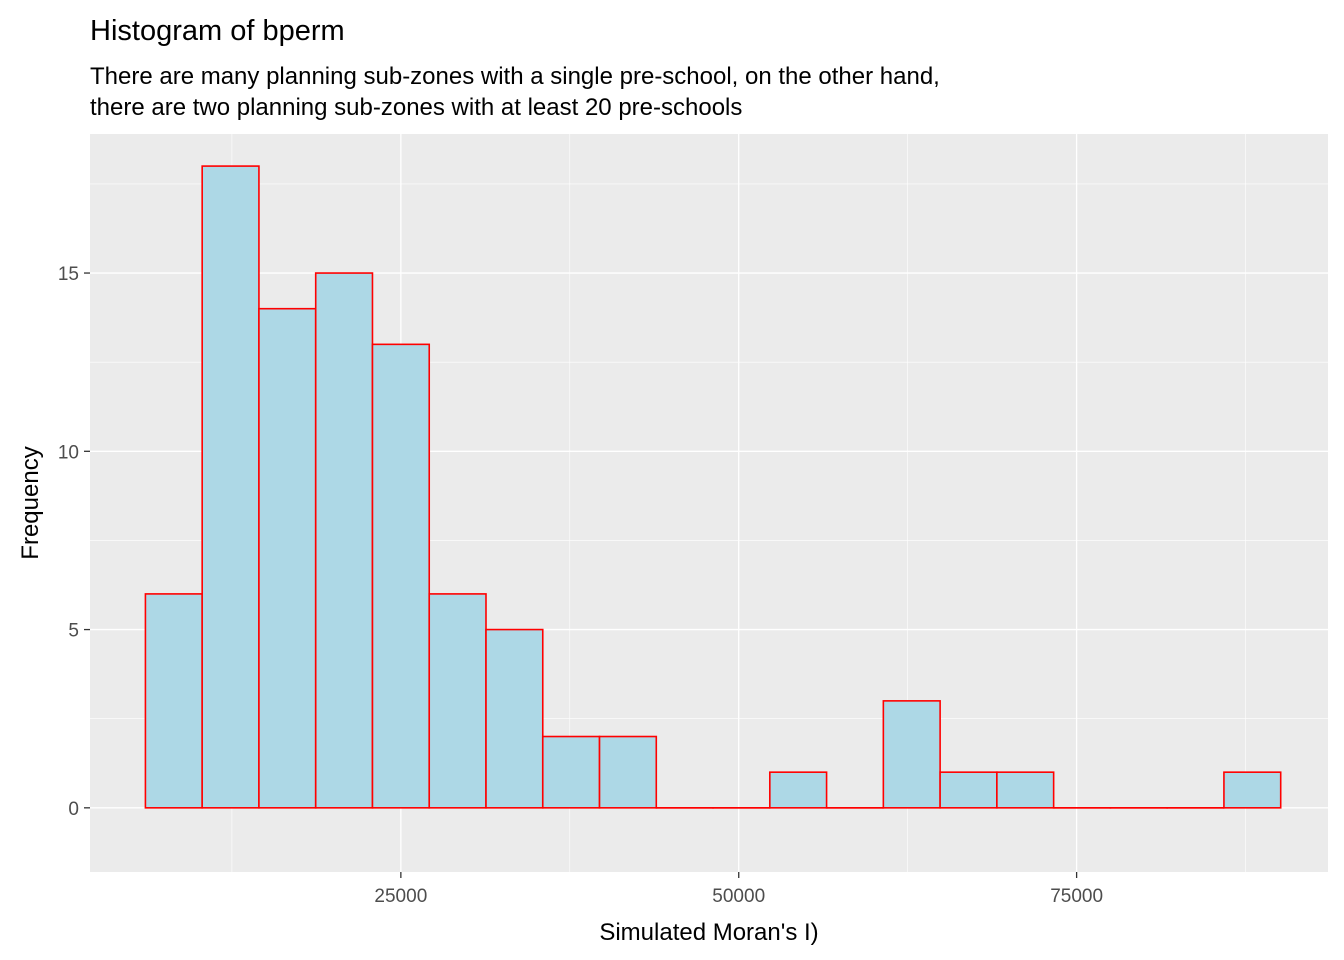  I want to click on y-axis-title: Frequency, so click(30, 502).